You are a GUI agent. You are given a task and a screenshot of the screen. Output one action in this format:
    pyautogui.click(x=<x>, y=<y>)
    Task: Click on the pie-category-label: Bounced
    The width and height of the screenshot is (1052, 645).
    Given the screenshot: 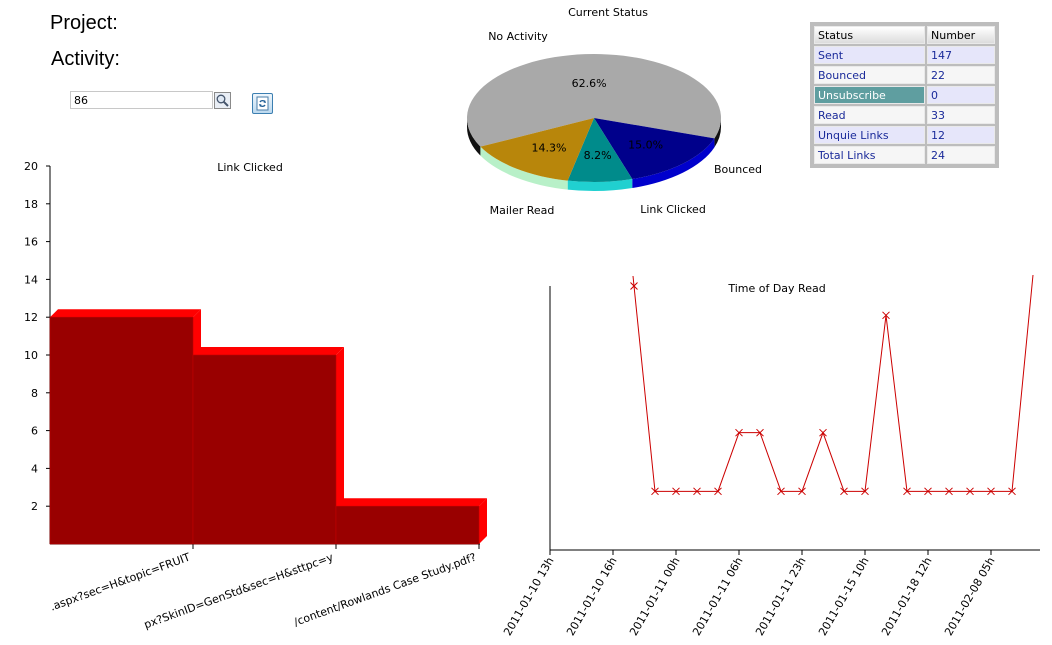 What is the action you would take?
    pyautogui.click(x=738, y=169)
    